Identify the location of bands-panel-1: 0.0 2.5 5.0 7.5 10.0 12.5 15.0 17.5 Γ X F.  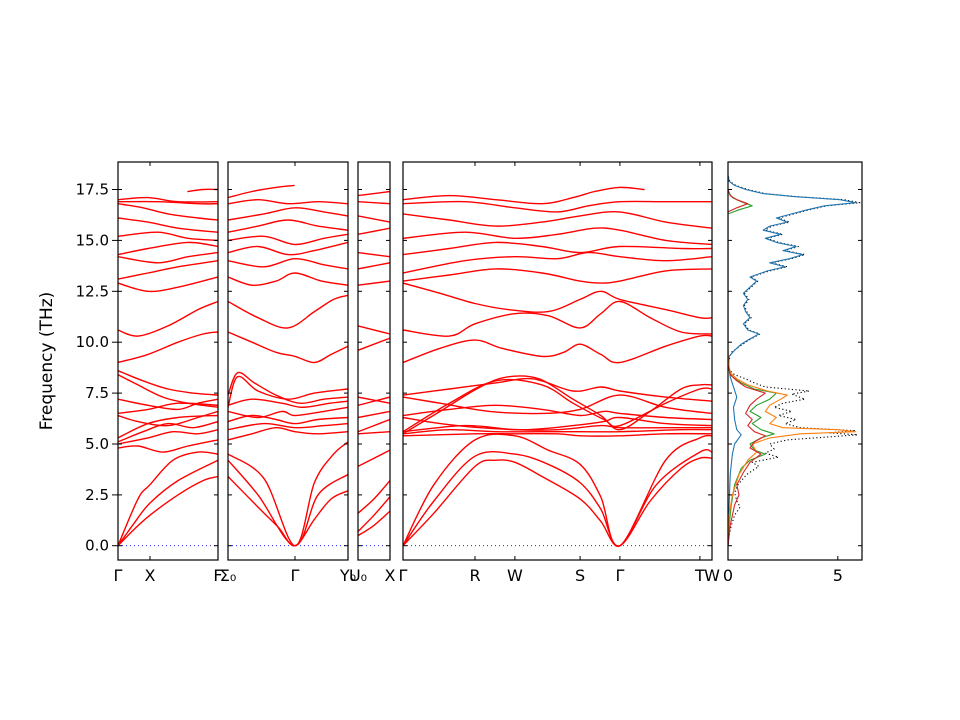
(149, 373).